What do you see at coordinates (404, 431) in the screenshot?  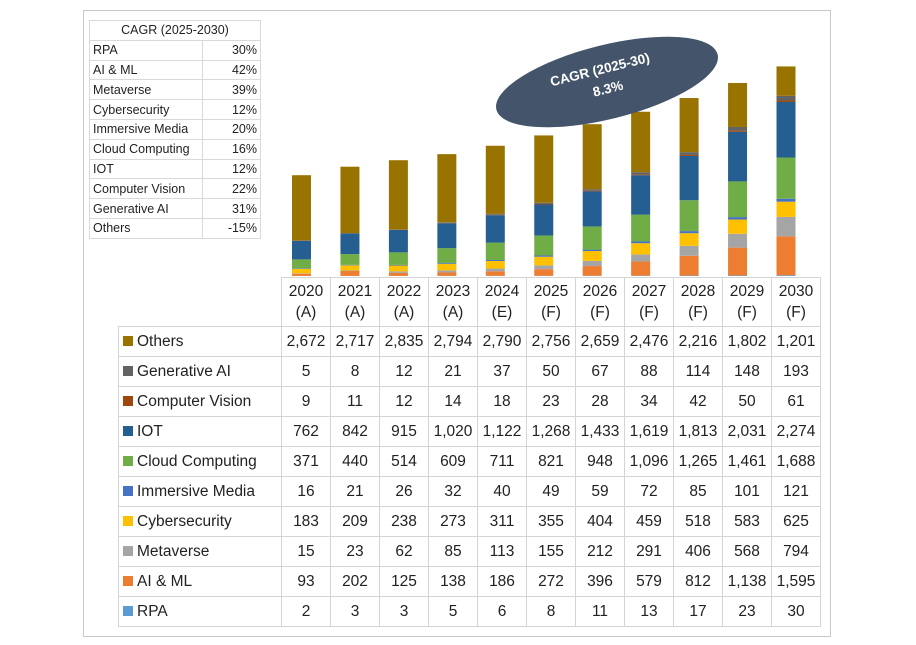 I see `data-label: 915` at bounding box center [404, 431].